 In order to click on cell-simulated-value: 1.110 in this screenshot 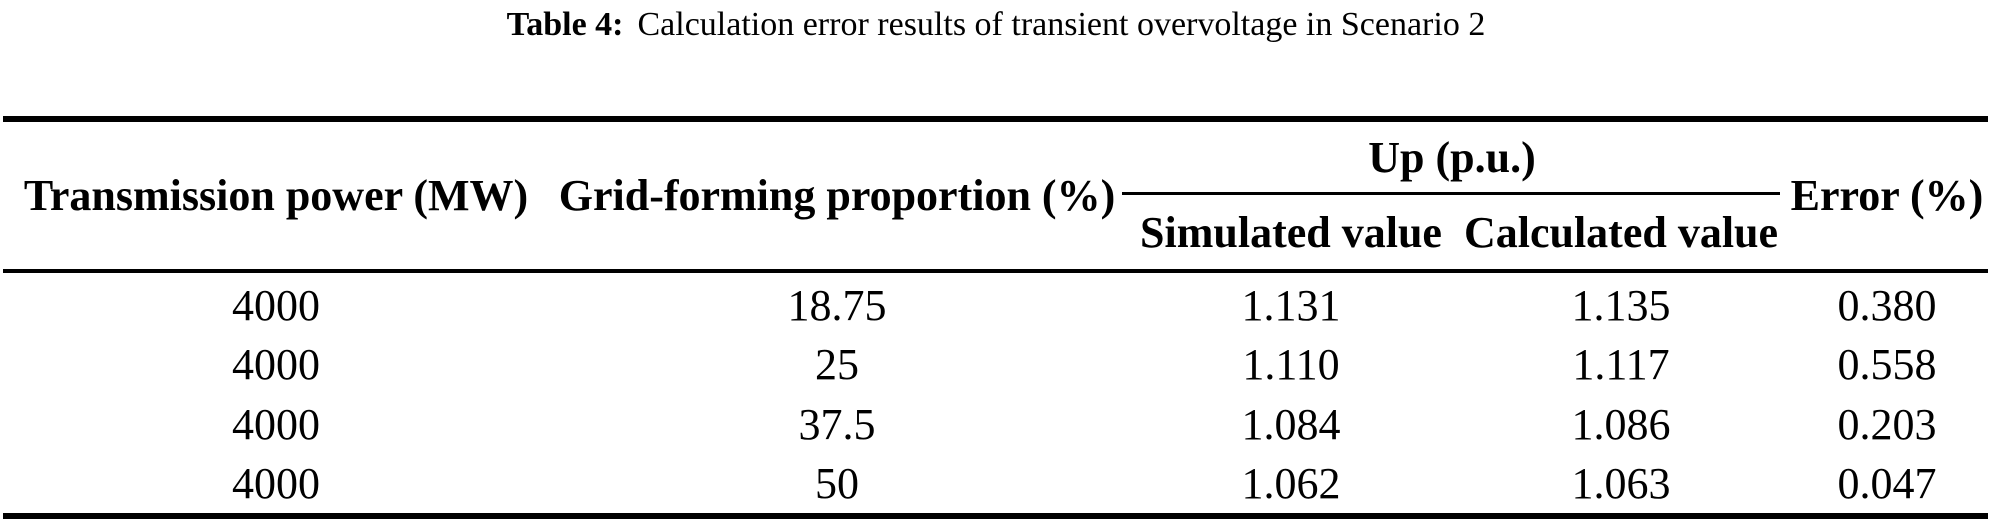, I will do `click(1291, 365)`.